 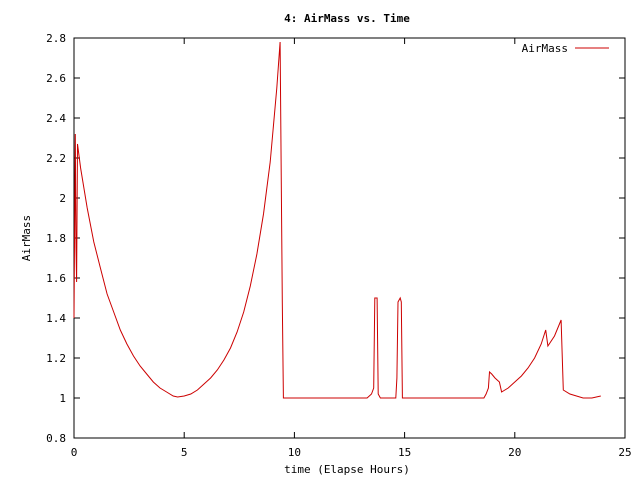 I want to click on y-tick-label: 1.4, so click(x=56, y=318).